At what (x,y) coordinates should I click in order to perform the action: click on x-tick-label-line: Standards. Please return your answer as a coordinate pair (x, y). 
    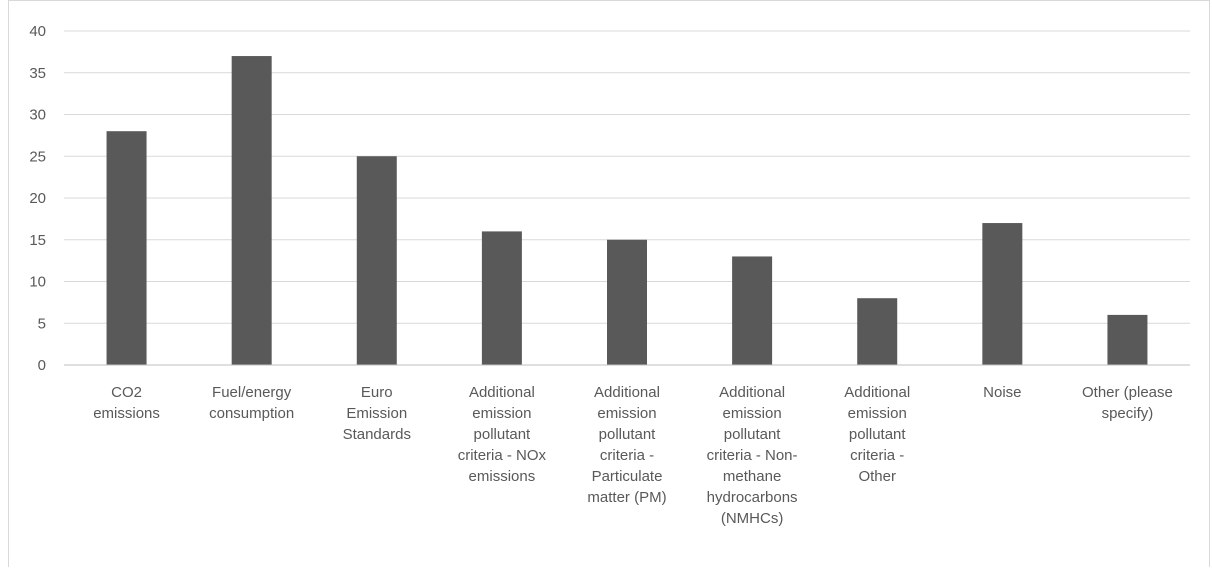
    Looking at the image, I should click on (377, 434).